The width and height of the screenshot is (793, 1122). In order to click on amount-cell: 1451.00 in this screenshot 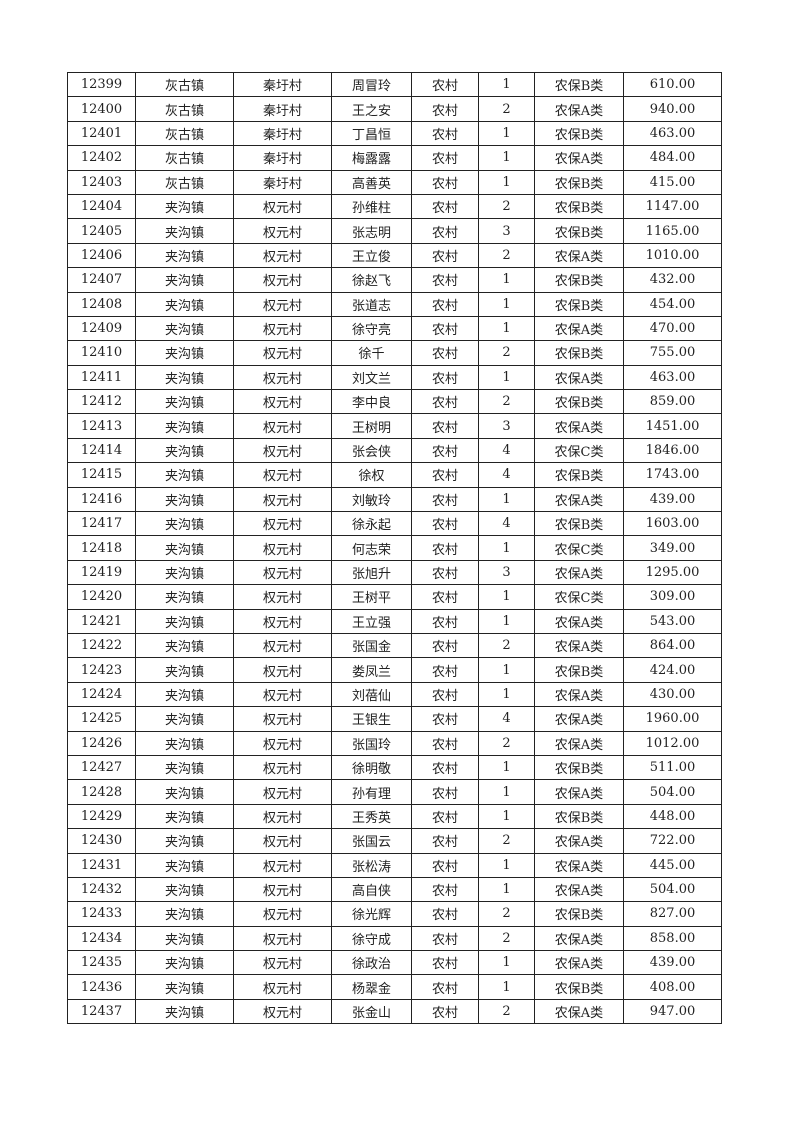, I will do `click(672, 426)`.